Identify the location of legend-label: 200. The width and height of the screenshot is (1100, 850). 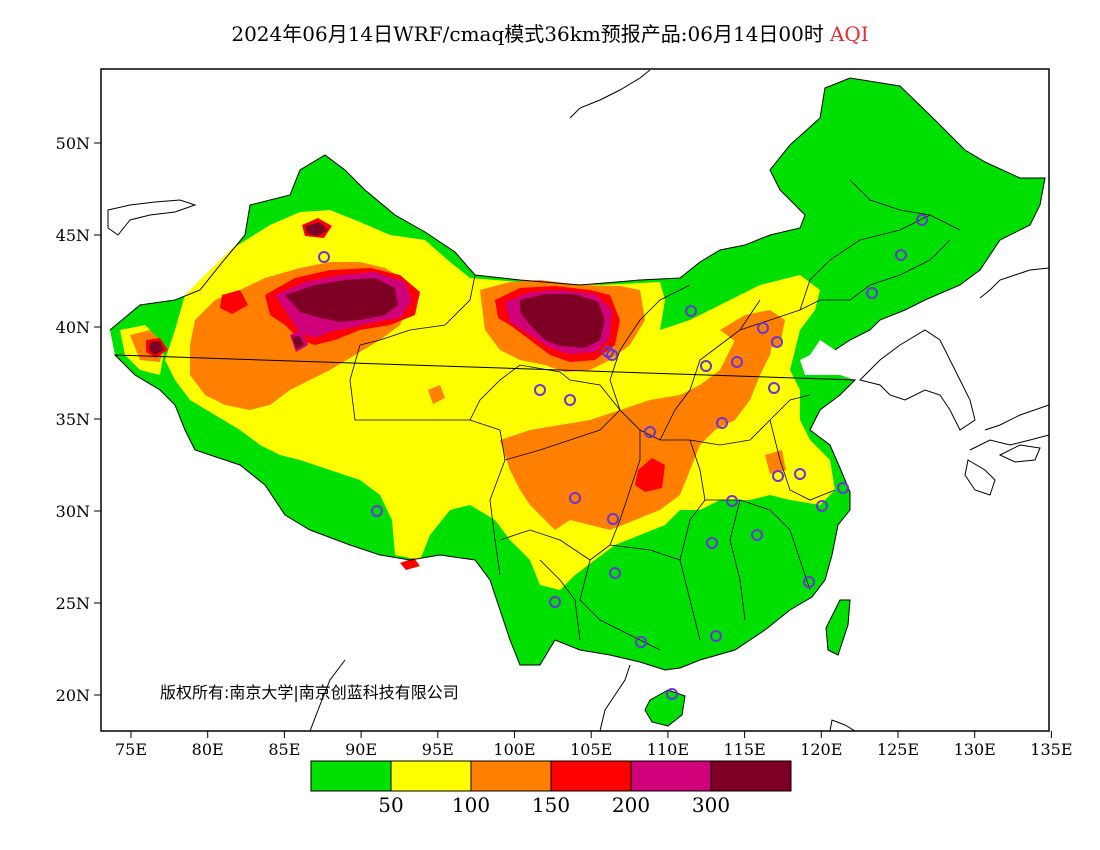
(631, 805).